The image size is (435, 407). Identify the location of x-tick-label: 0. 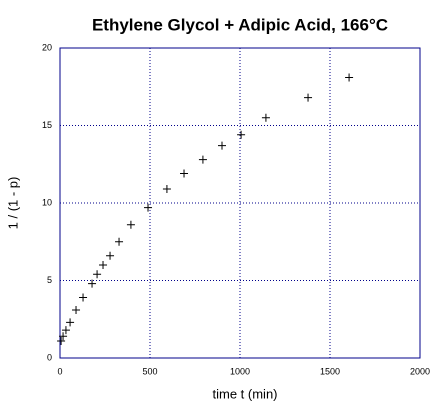
(59, 371).